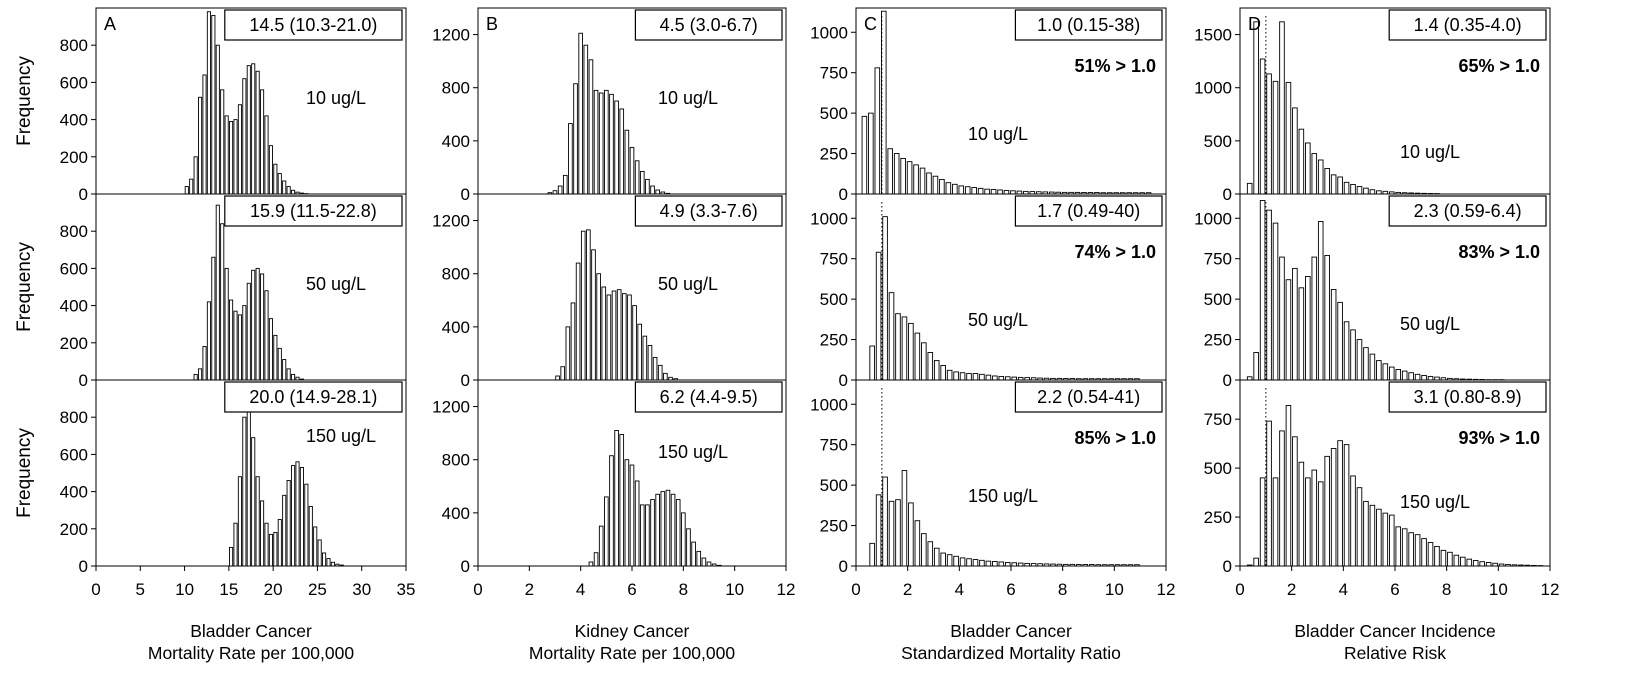  Describe the element at coordinates (843, 380) in the screenshot. I see `y-tick-label: 0` at that location.